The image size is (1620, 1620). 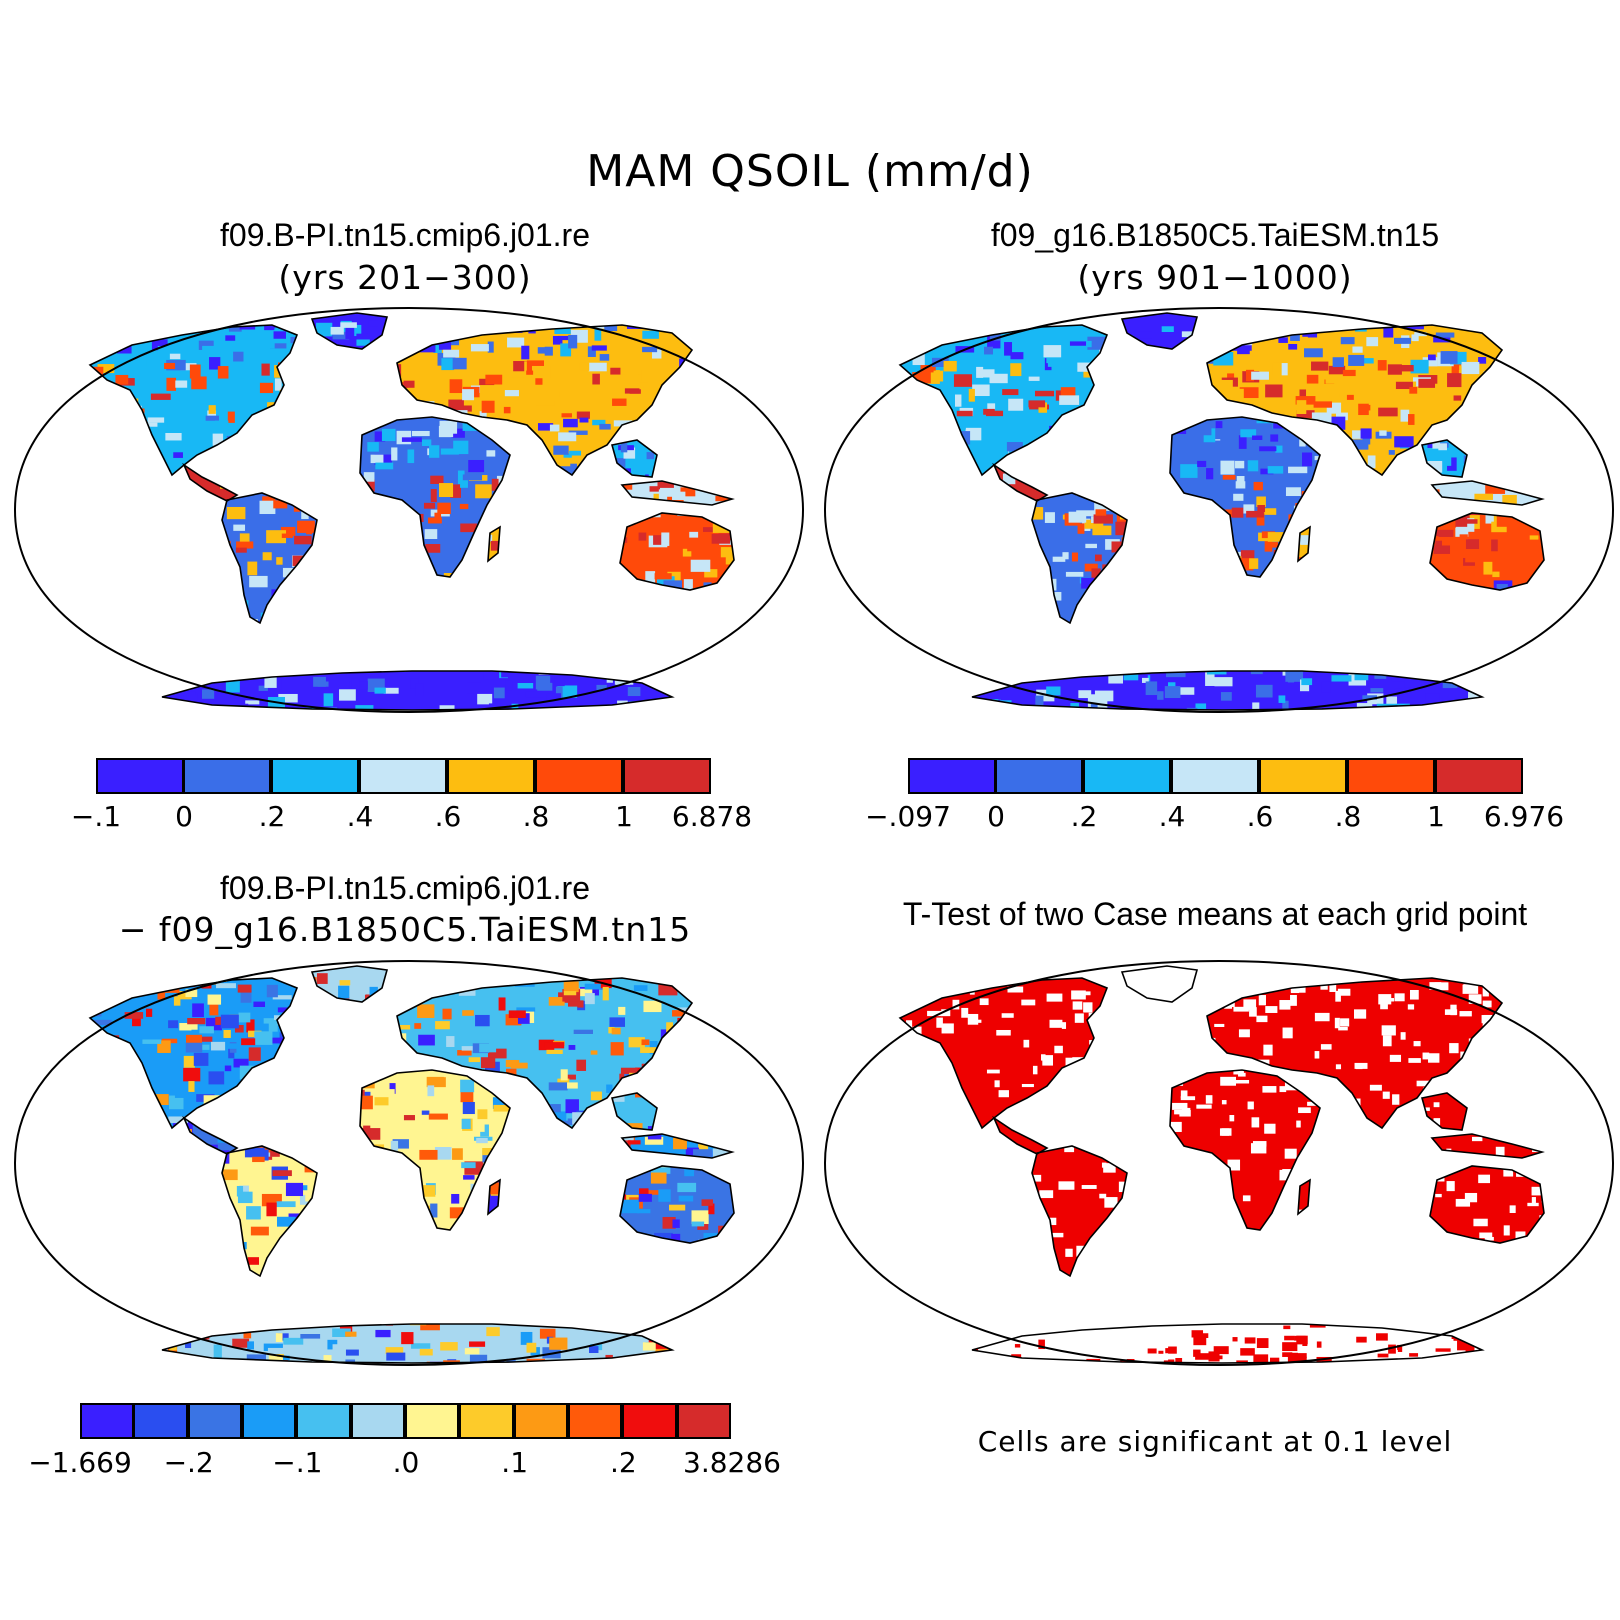 What do you see at coordinates (515, 1462) in the screenshot?
I see `colorbar-tick-label: .1` at bounding box center [515, 1462].